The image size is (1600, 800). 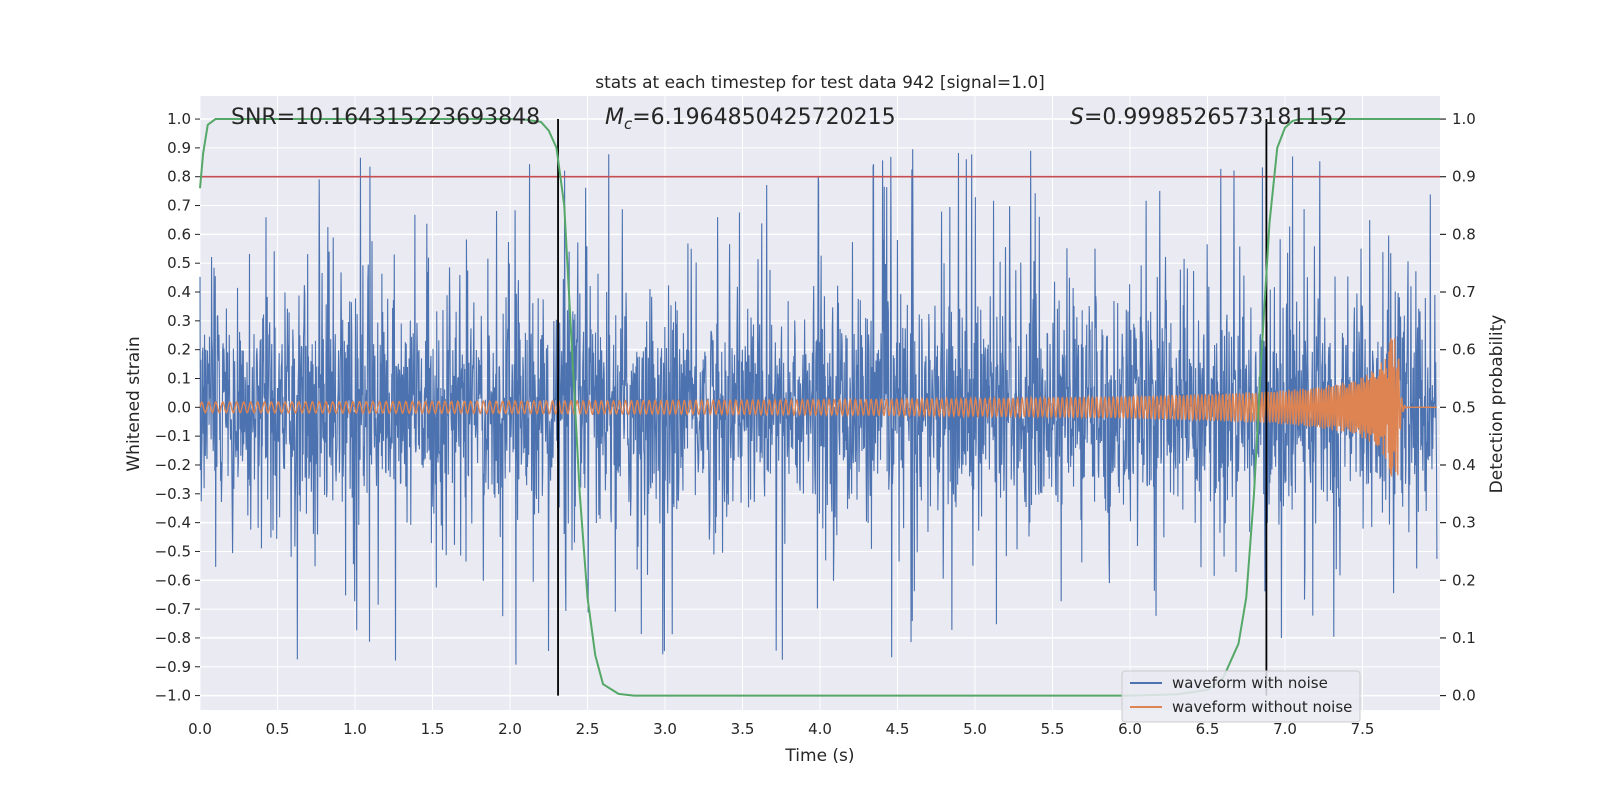 I want to click on x-tick-label: 7.0, so click(x=1285, y=729).